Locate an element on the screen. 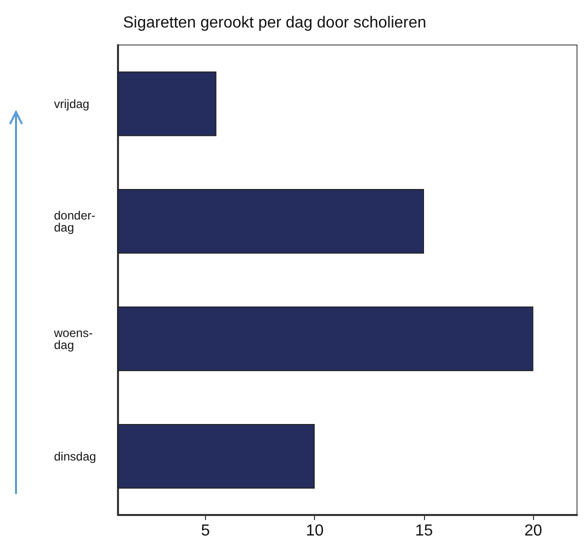  x-tick-label: 15 is located at coordinates (424, 531).